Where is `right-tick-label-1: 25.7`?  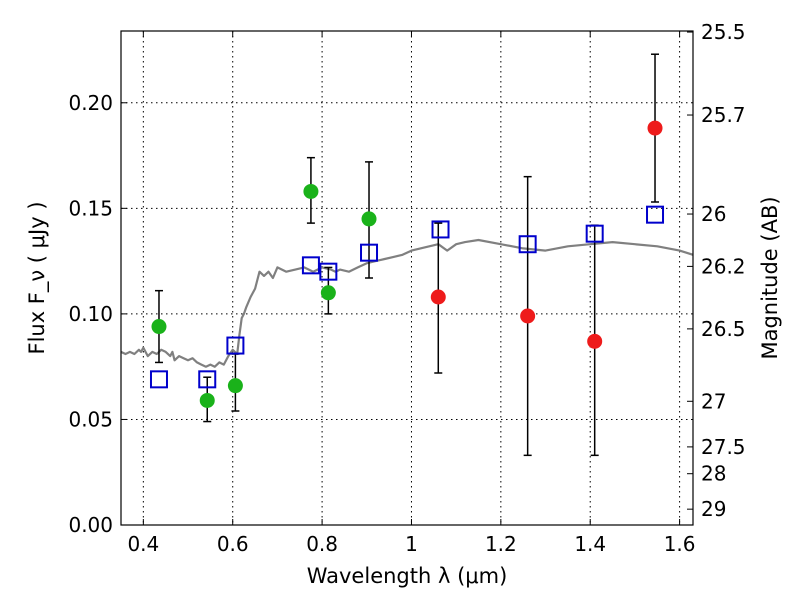 right-tick-label-1: 25.7 is located at coordinates (723, 115).